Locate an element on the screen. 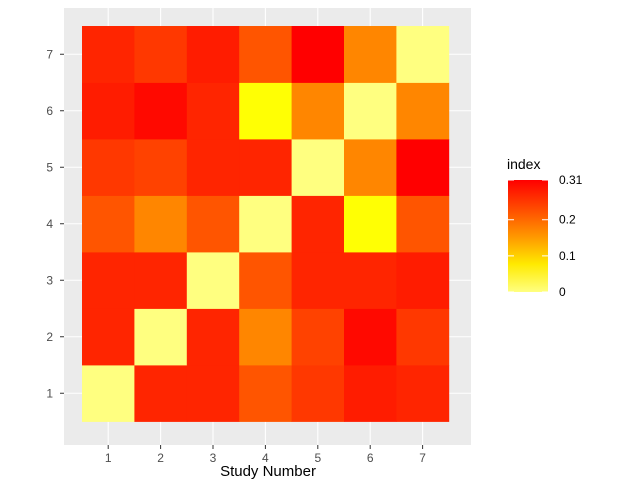 This screenshot has width=623, height=485. x-tick-label: 2 is located at coordinates (160, 458).